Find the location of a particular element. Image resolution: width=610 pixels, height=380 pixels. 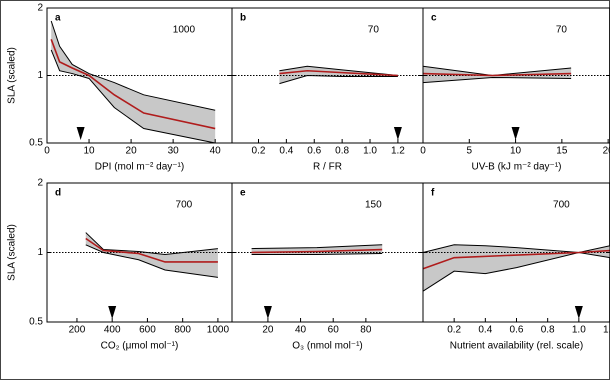

panel-label: e is located at coordinates (243, 193).